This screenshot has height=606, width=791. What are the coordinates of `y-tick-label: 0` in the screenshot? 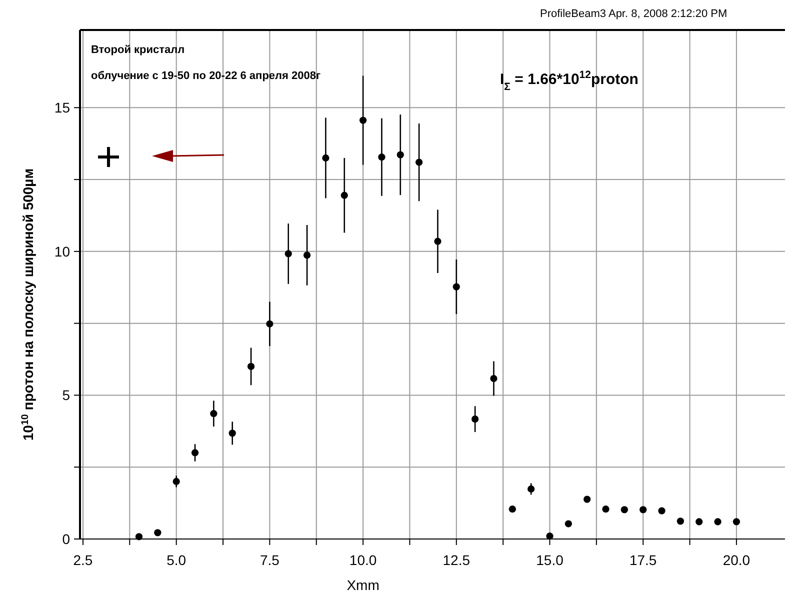 It's located at (66, 539).